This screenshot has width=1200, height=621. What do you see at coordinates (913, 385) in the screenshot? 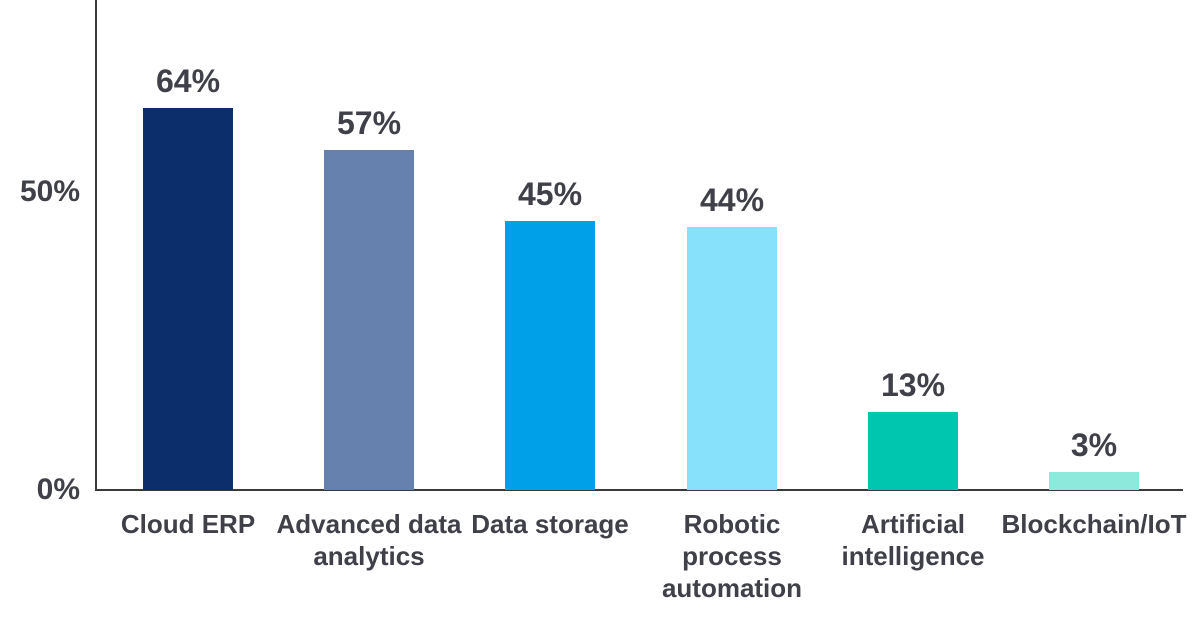
I see `value-label-artificial-intelligence: 13%` at bounding box center [913, 385].